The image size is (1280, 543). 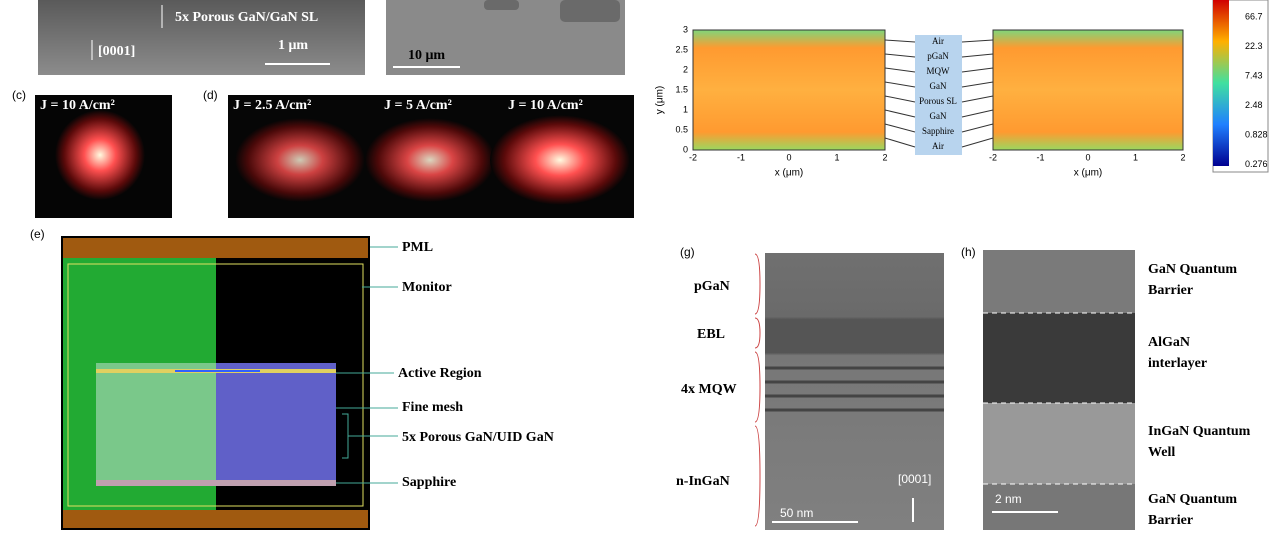 I want to click on feature, so click(x=501, y=5).